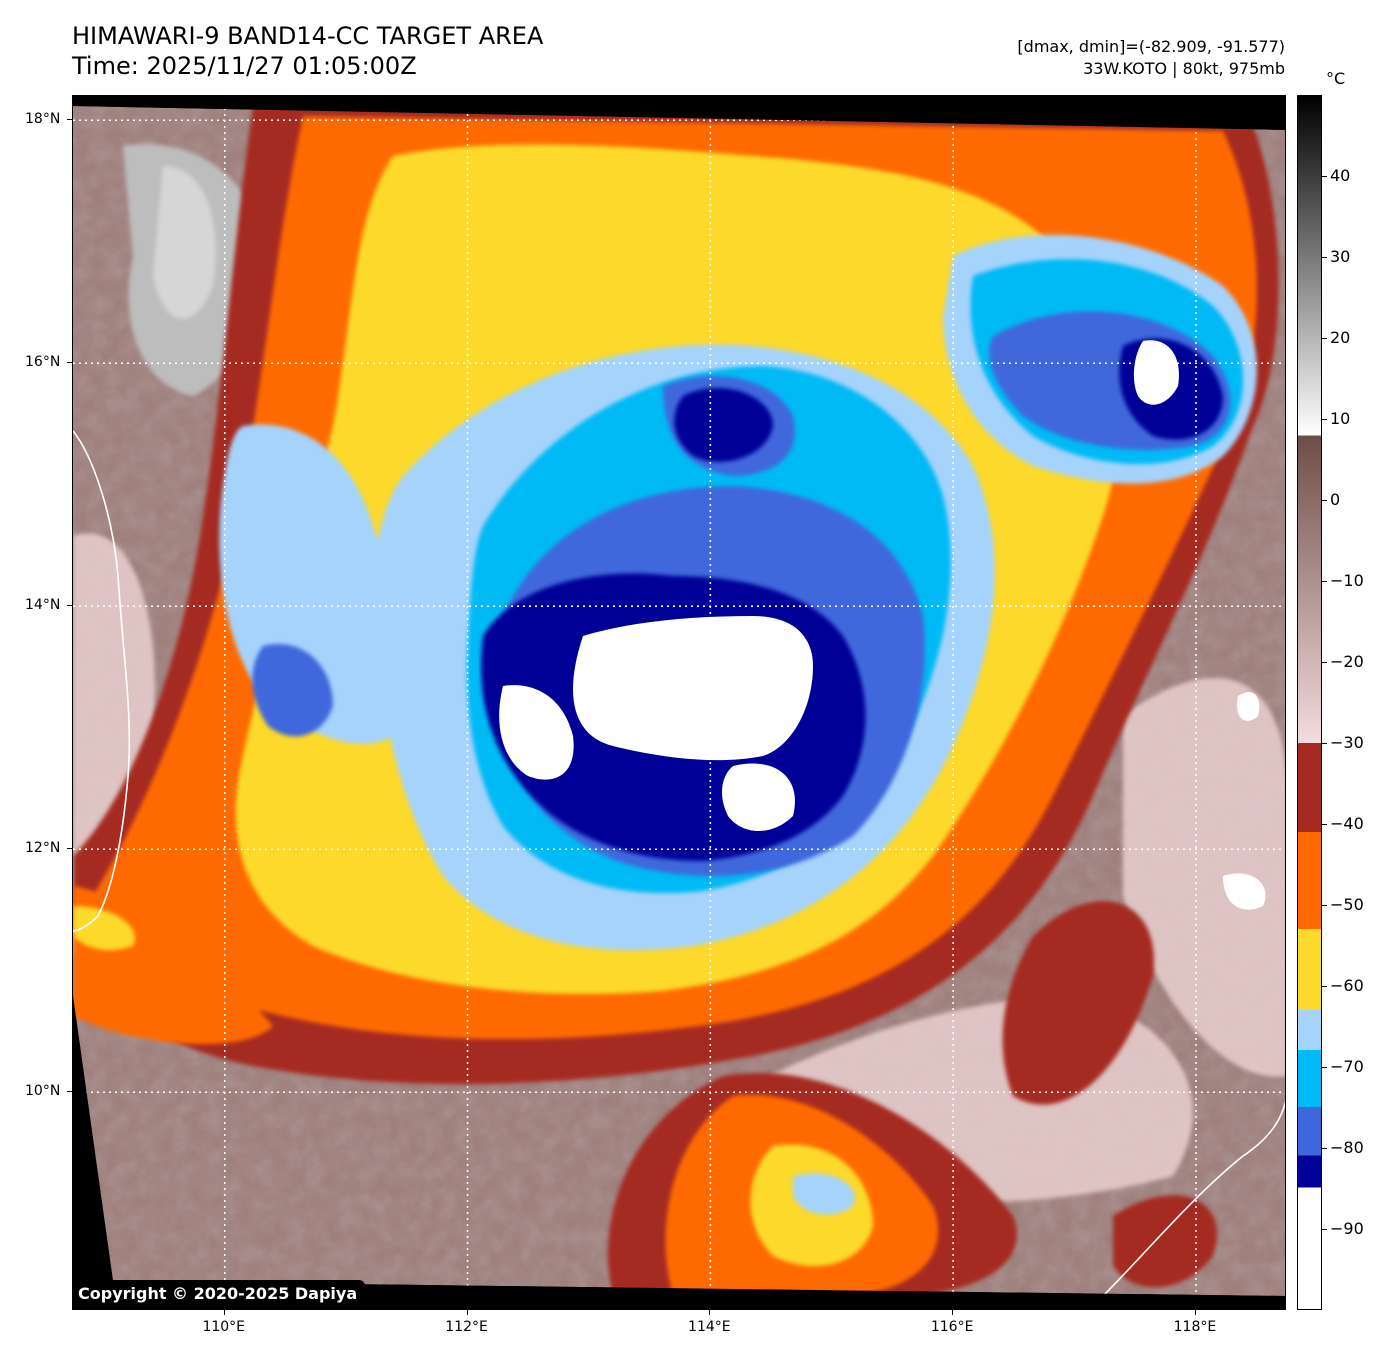 This screenshot has width=1390, height=1359. I want to click on copyright-badge: Copyright © 2020-2025 Dapiya, so click(220, 1294).